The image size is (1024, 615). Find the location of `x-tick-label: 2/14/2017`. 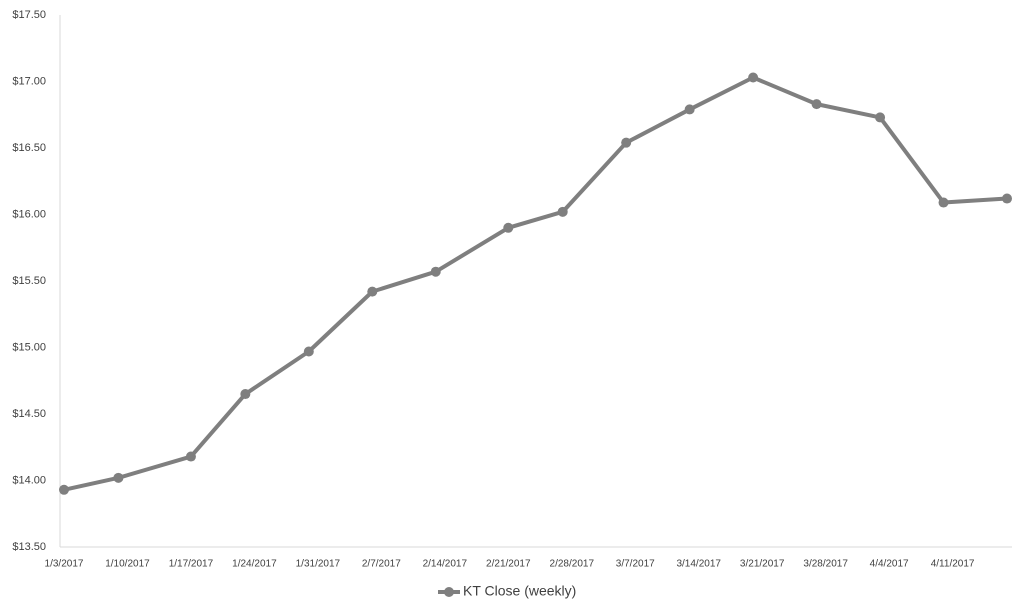

x-tick-label: 2/14/2017 is located at coordinates (445, 564).